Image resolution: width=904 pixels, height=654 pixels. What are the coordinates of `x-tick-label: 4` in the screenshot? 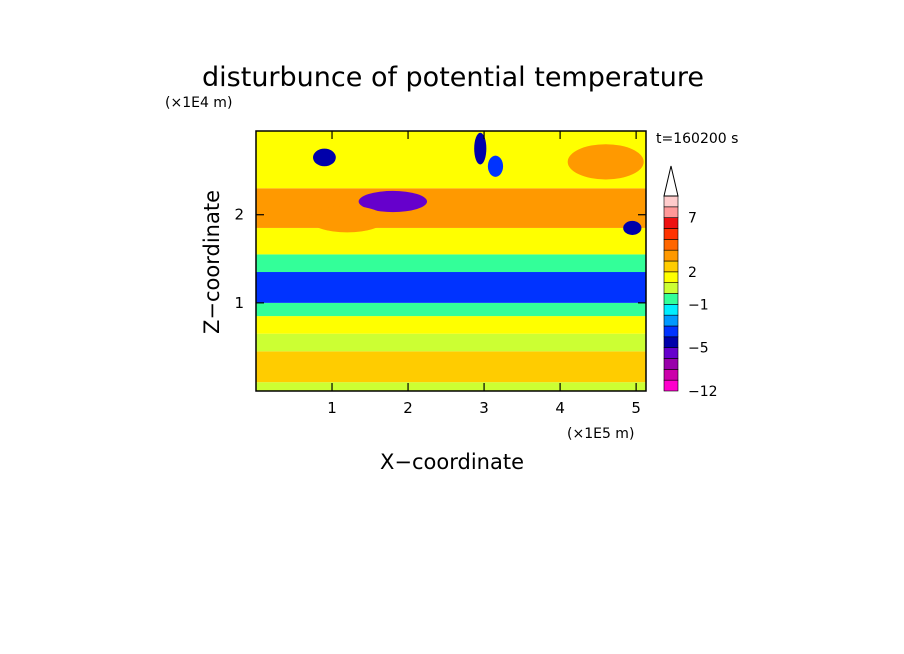 It's located at (560, 408).